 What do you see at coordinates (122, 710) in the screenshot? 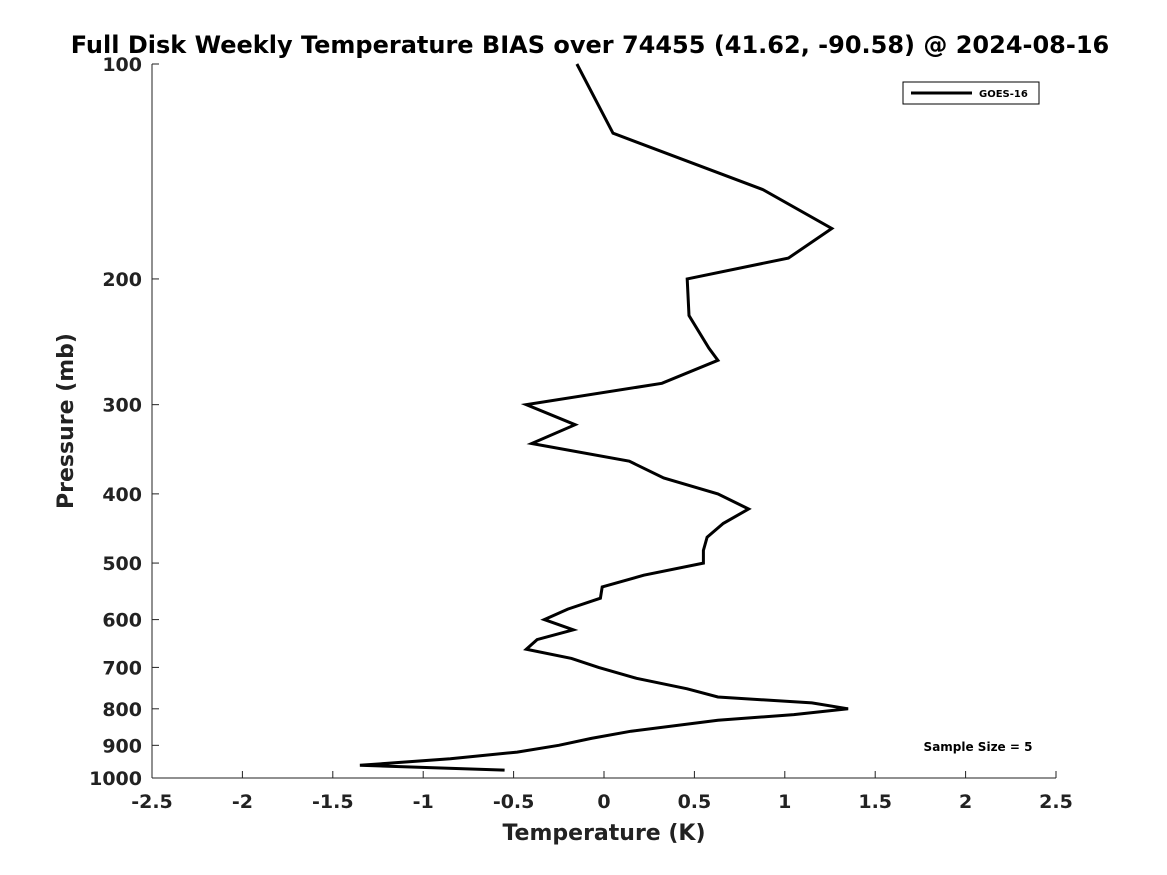
I see `y-tick-label: 800` at bounding box center [122, 710].